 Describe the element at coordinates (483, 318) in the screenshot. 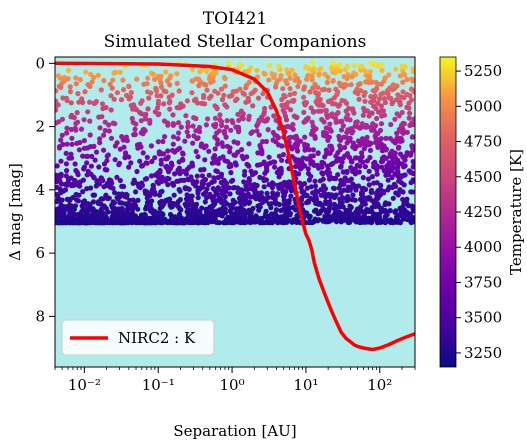

I see `colorbar-tick-label: 3500` at that location.